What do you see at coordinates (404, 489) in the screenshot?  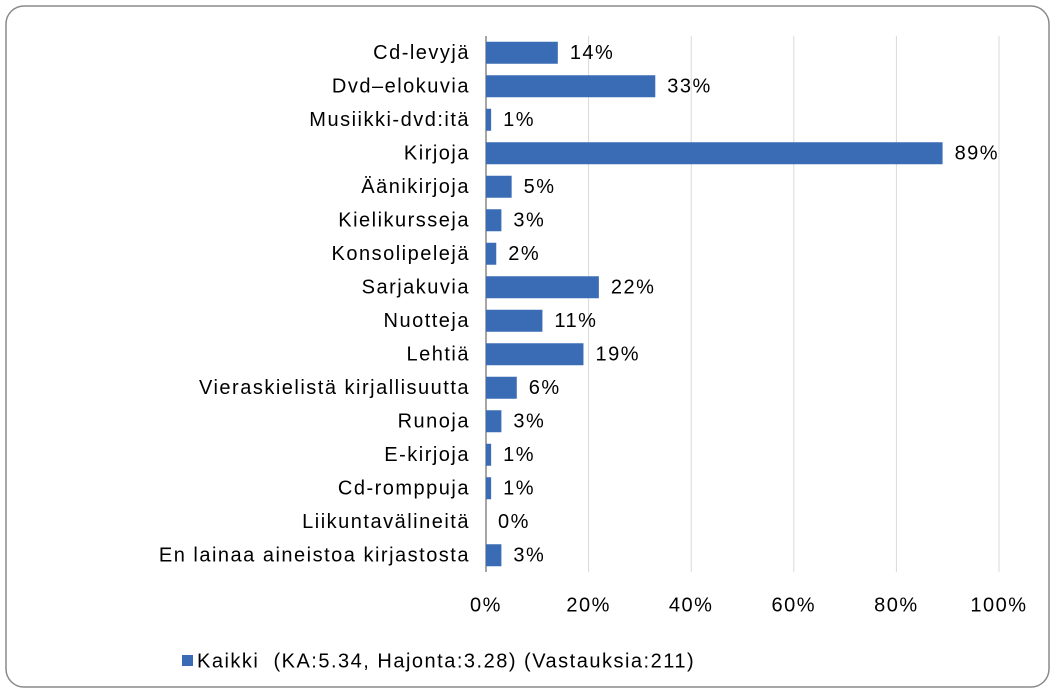 I see `y-tick-label: Cd-romppuja` at bounding box center [404, 489].